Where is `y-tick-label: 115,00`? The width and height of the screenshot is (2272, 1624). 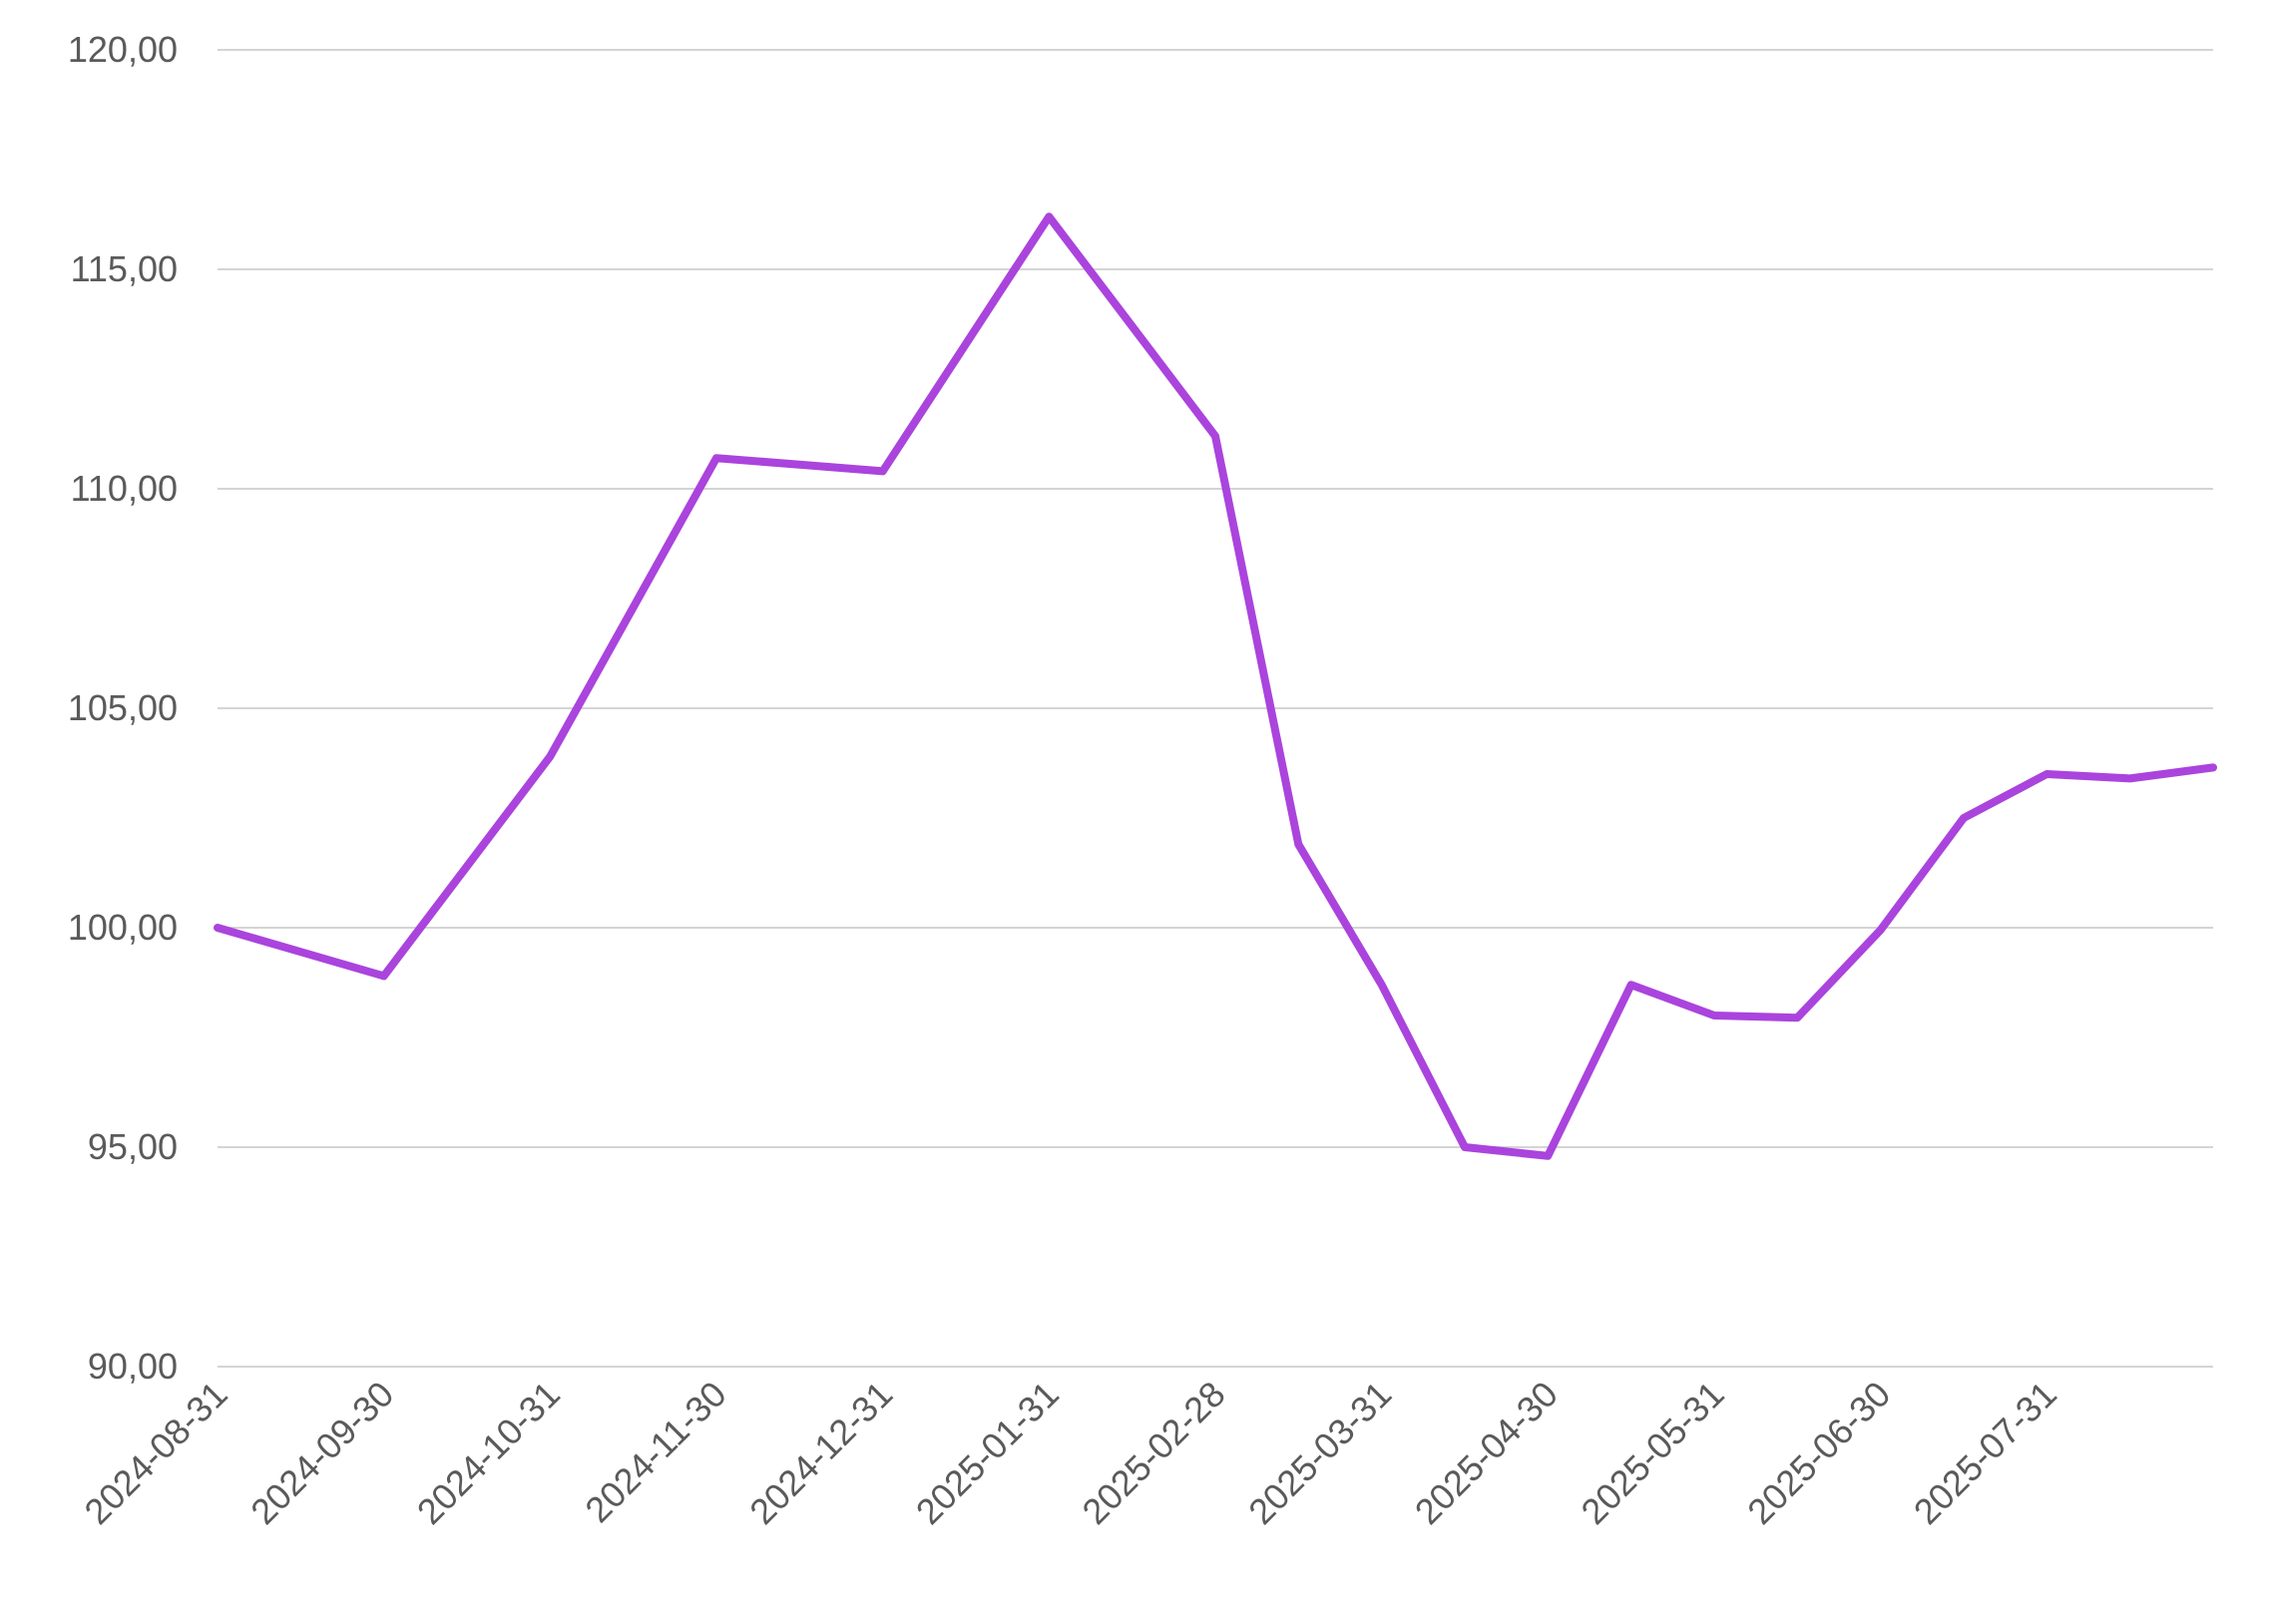
y-tick-label: 115,00 is located at coordinates (124, 268).